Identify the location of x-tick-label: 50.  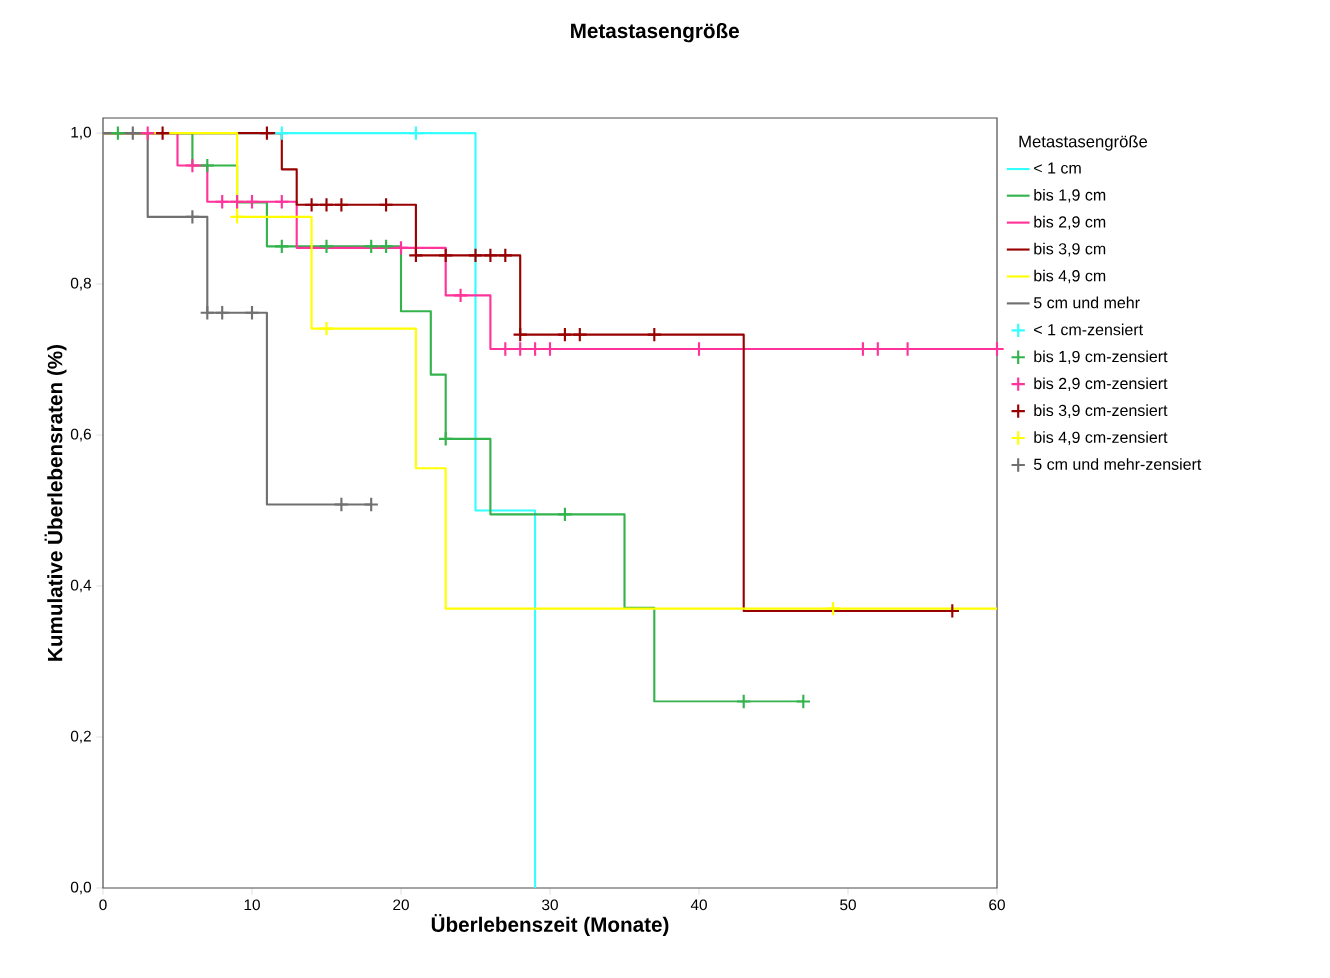
(848, 905).